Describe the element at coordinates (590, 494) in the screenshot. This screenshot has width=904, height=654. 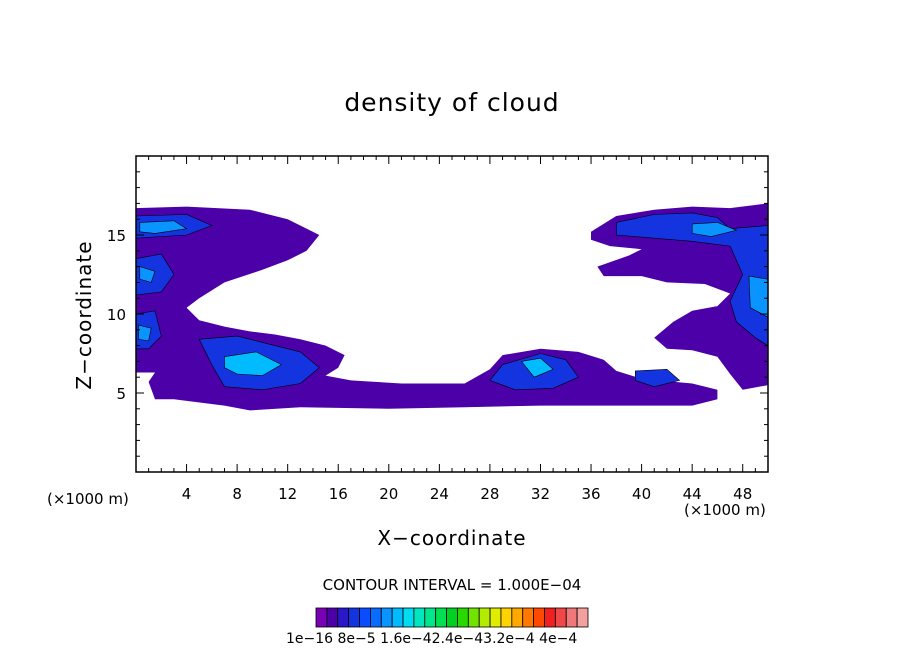
I see `x-tick-label: 36` at that location.